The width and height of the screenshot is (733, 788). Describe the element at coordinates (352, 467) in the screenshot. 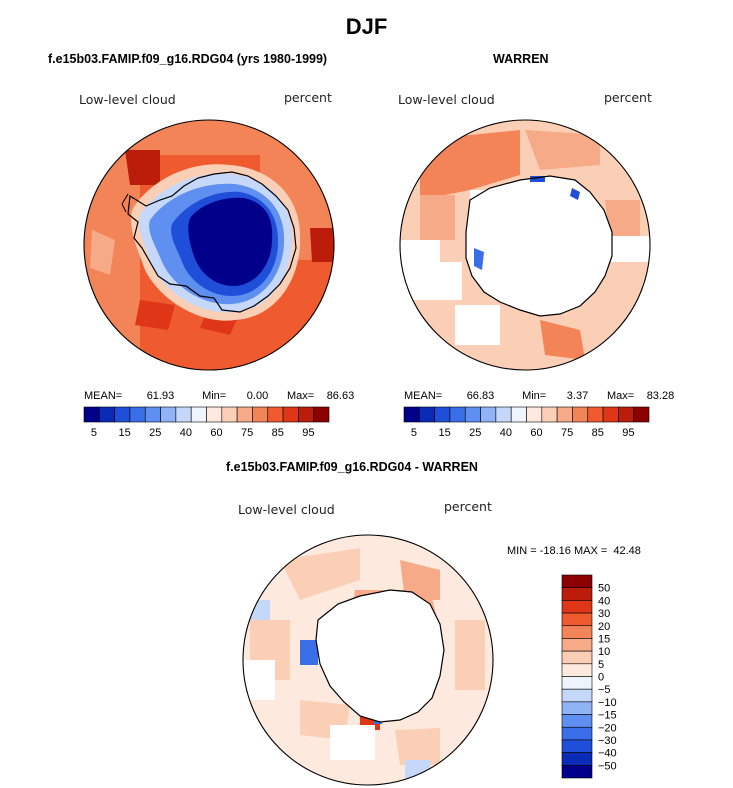

I see `diff-panel-title: f.e15b03.FAMIP.f09_g16.RDG04 - WARREN` at that location.